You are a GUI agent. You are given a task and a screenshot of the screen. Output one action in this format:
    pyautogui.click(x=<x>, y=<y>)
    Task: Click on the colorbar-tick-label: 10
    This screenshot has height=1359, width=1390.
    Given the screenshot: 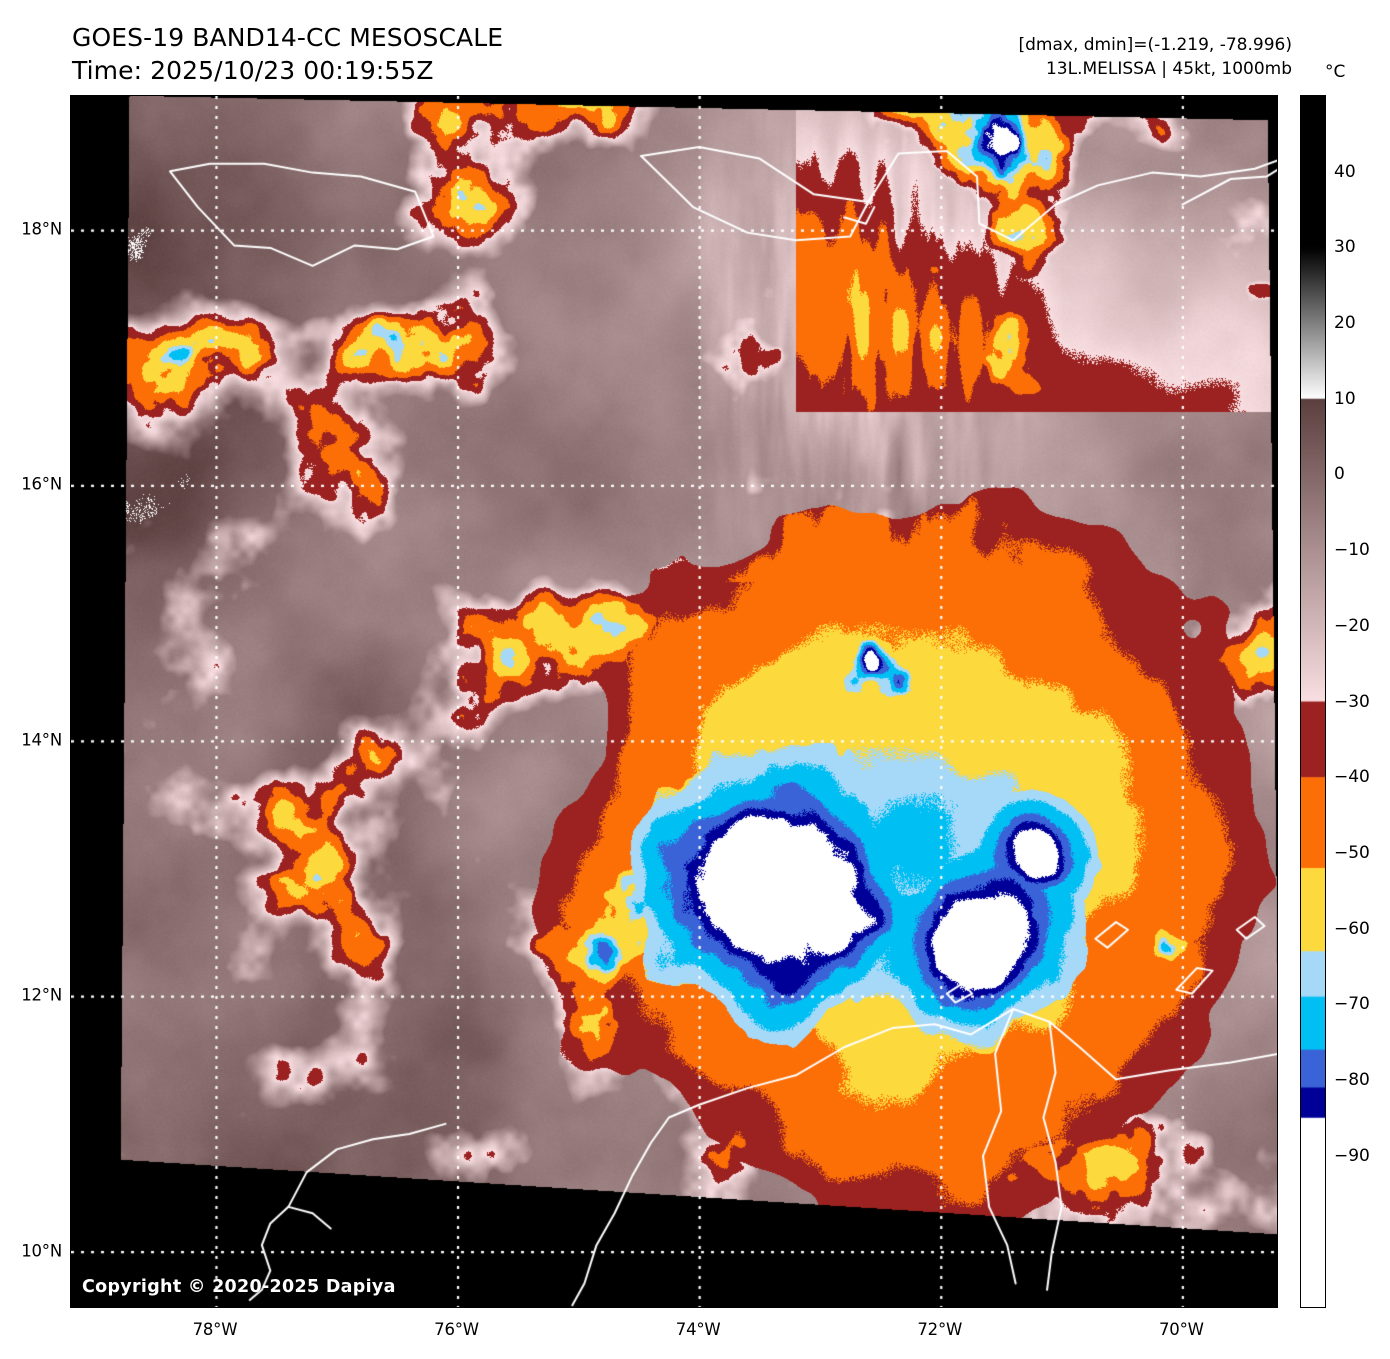 What is the action you would take?
    pyautogui.click(x=1345, y=398)
    